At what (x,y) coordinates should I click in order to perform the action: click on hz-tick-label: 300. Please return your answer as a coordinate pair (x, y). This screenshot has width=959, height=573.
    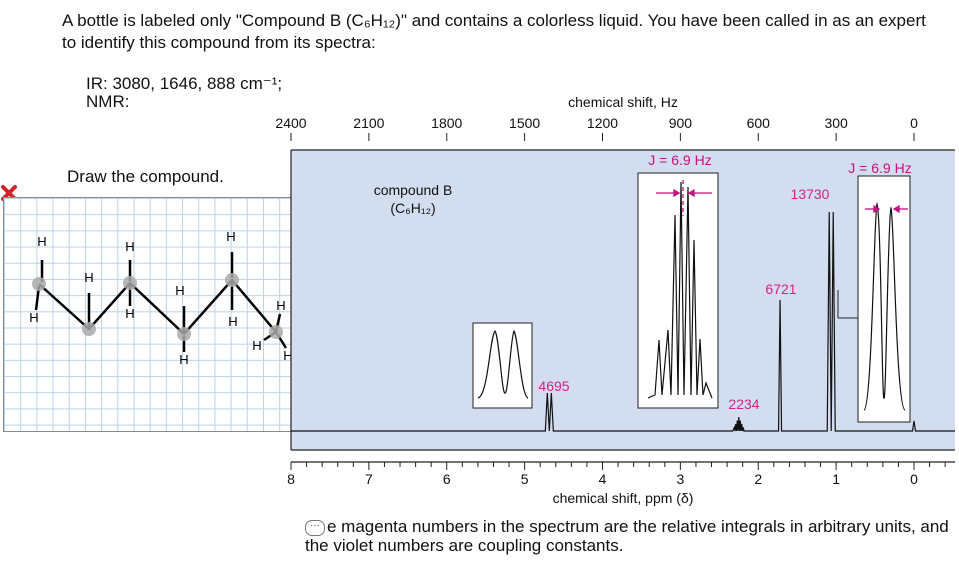
    Looking at the image, I should click on (836, 123).